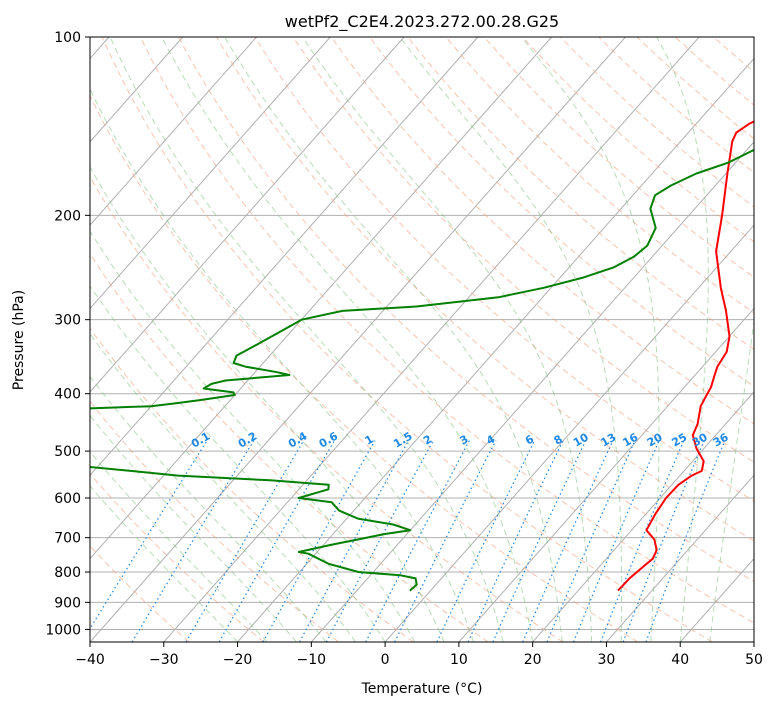 Image resolution: width=775 pixels, height=708 pixels. Describe the element at coordinates (90, 660) in the screenshot. I see `x-tick-label: −40` at that location.